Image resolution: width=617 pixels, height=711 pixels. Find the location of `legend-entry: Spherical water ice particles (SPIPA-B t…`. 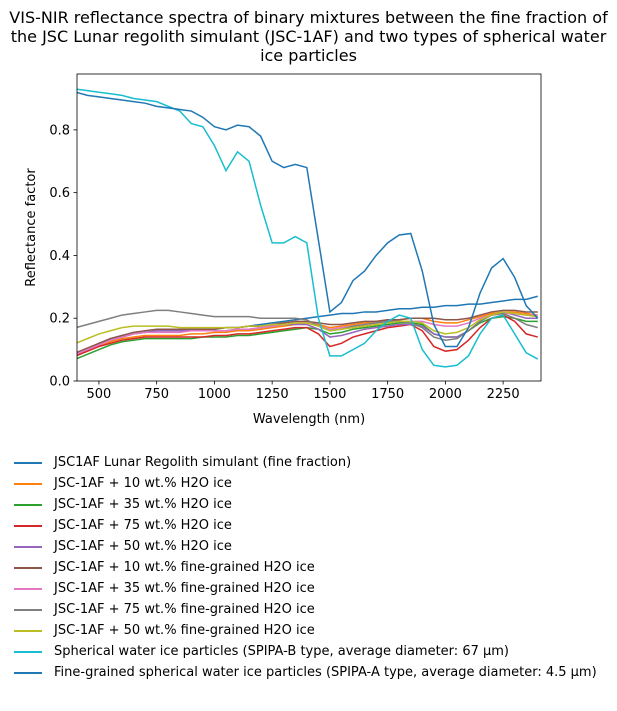

legend-entry: Spherical water ice particles (SPIPA-B t… is located at coordinates (314, 651).